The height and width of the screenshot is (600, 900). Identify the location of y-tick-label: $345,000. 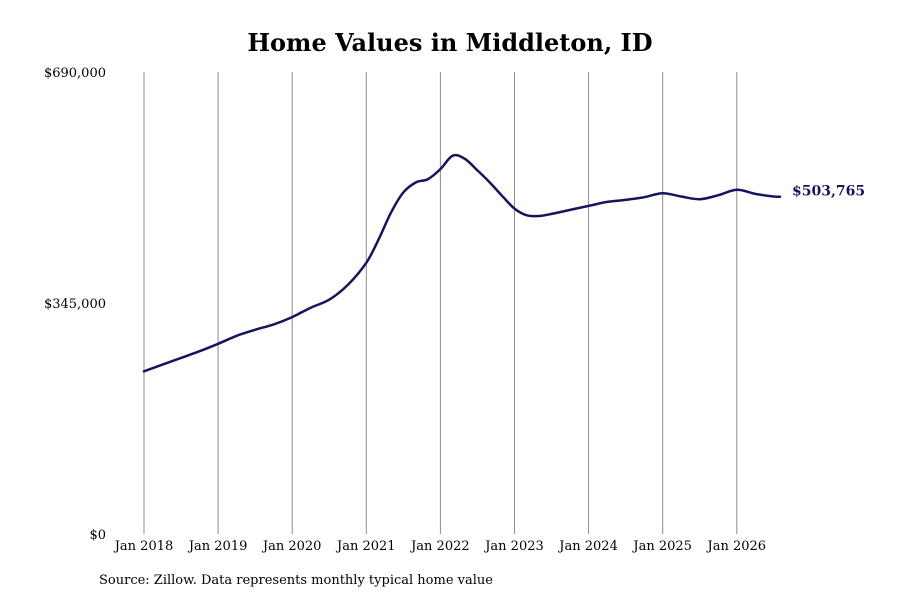
(75, 304).